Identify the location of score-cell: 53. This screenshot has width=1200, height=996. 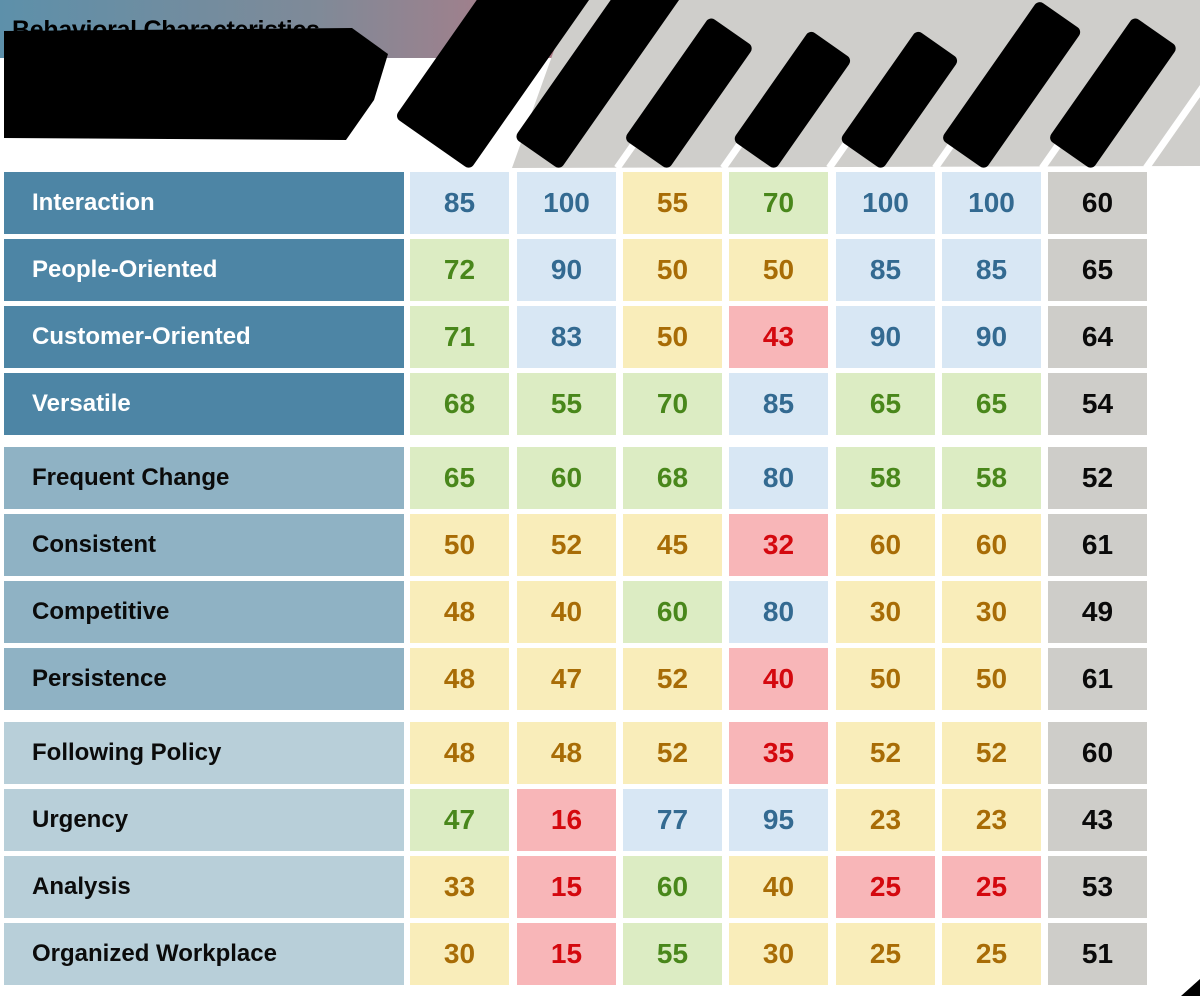
(1097, 887).